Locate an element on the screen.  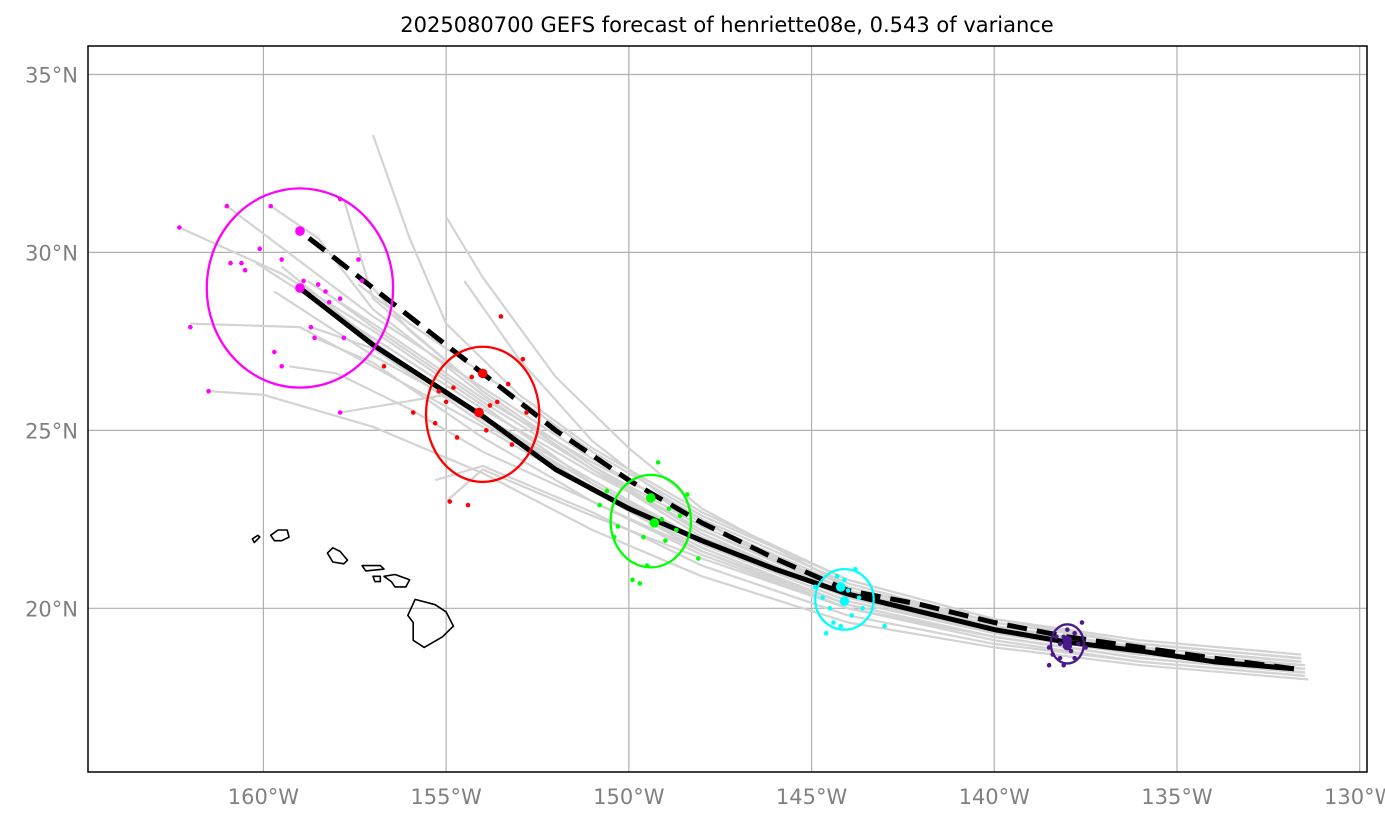
island-oahu is located at coordinates (337, 555).